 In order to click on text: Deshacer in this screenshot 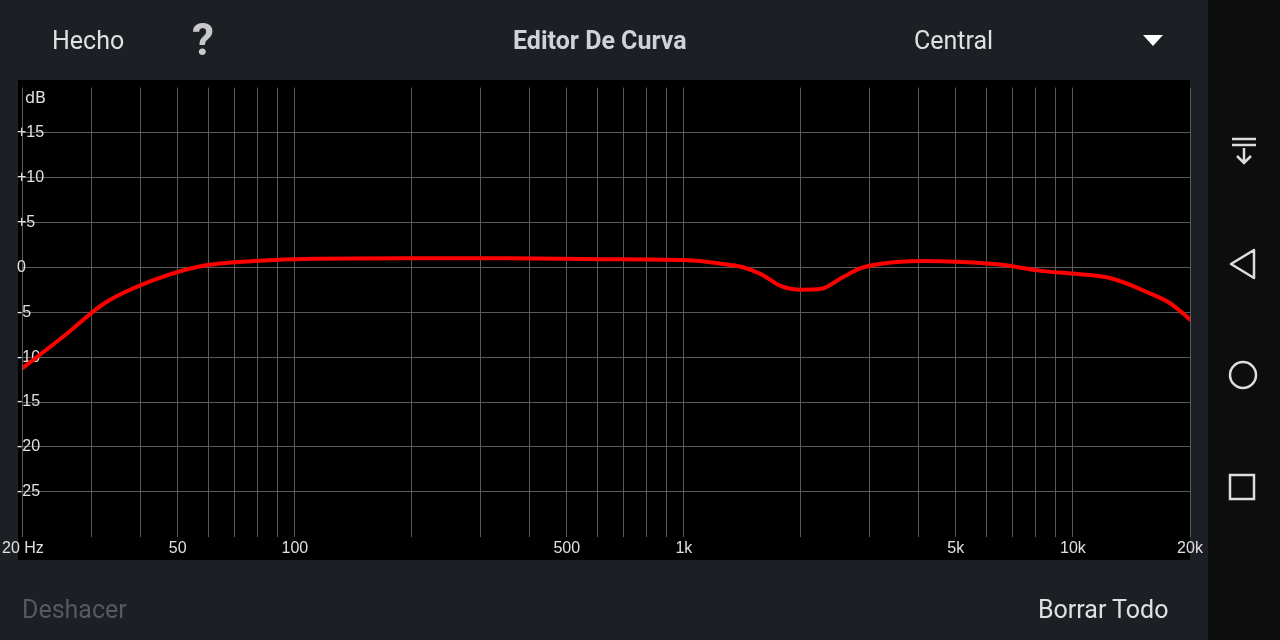, I will do `click(74, 609)`.